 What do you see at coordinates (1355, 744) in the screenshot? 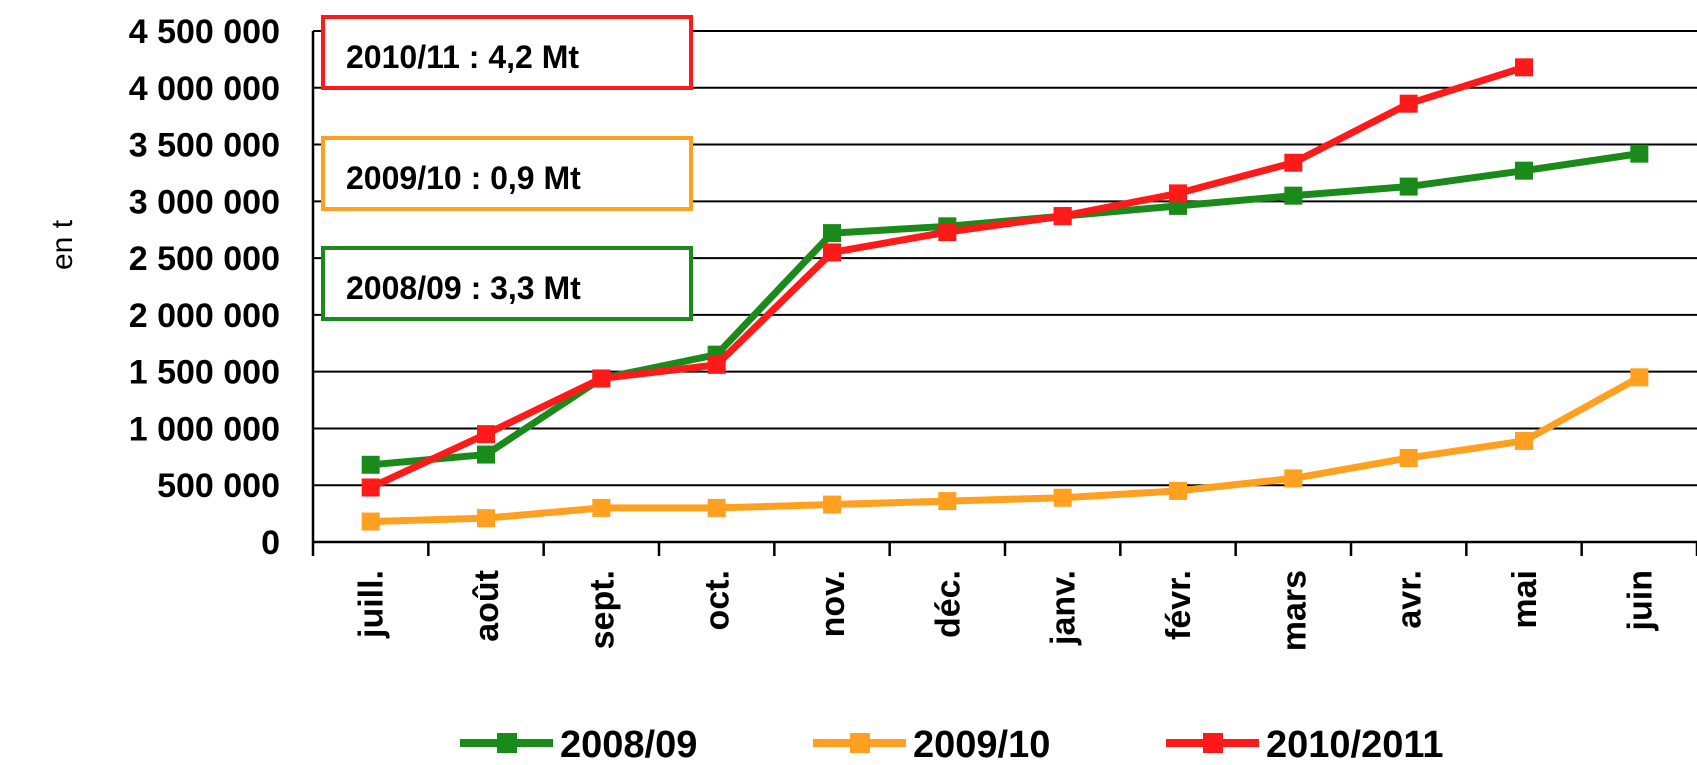
I see `legend-label: 2010/2011` at bounding box center [1355, 744].